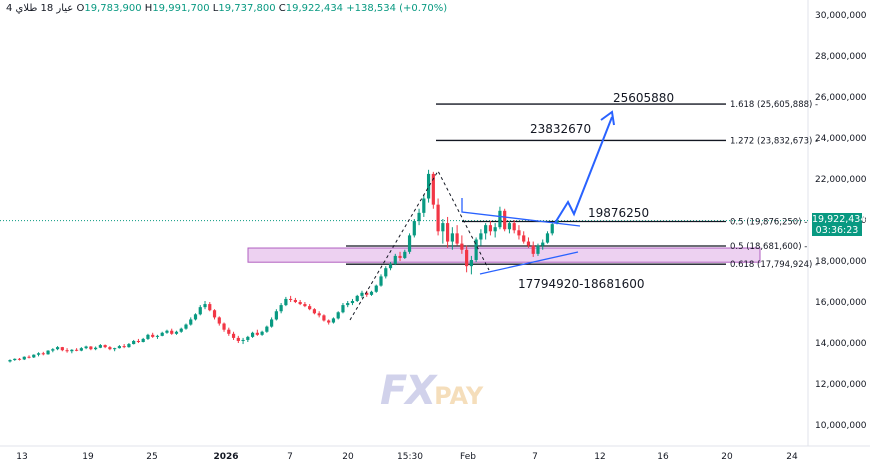 The width and height of the screenshot is (870, 476). What do you see at coordinates (521, 212) in the screenshot?
I see `triangle-upper-line` at bounding box center [521, 212].